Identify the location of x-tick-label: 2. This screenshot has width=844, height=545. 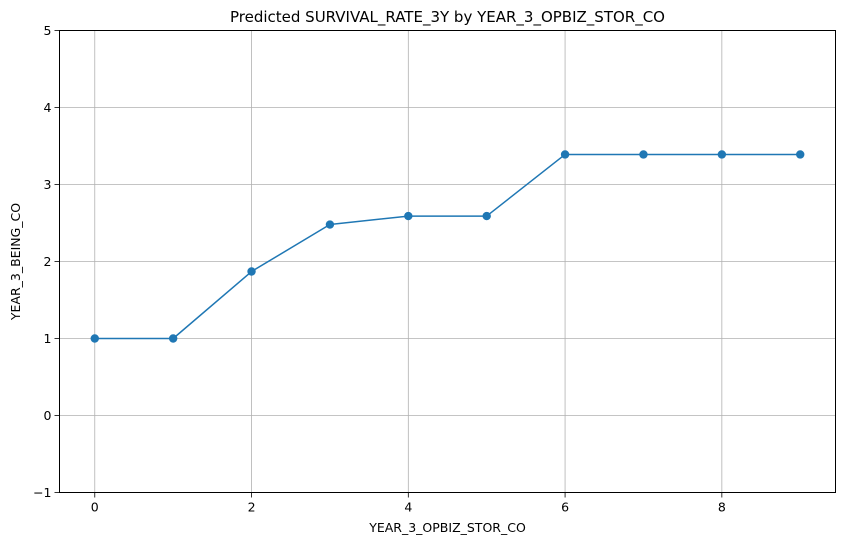
(252, 507).